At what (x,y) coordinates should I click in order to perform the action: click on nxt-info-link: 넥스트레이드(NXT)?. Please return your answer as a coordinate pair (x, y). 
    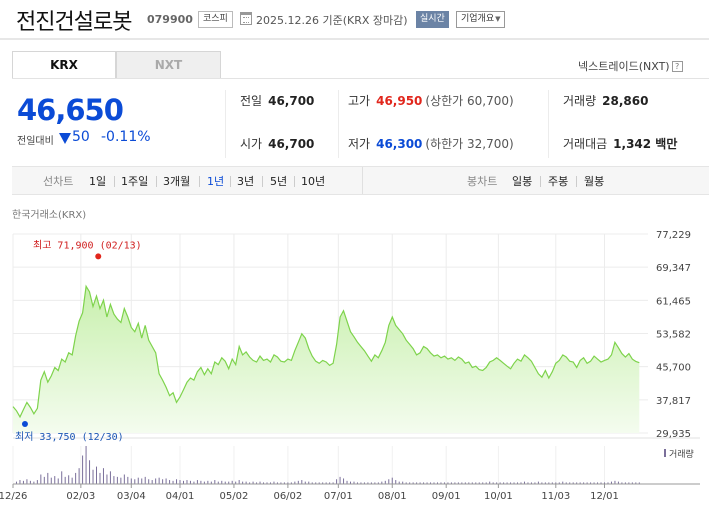
    Looking at the image, I should click on (630, 66).